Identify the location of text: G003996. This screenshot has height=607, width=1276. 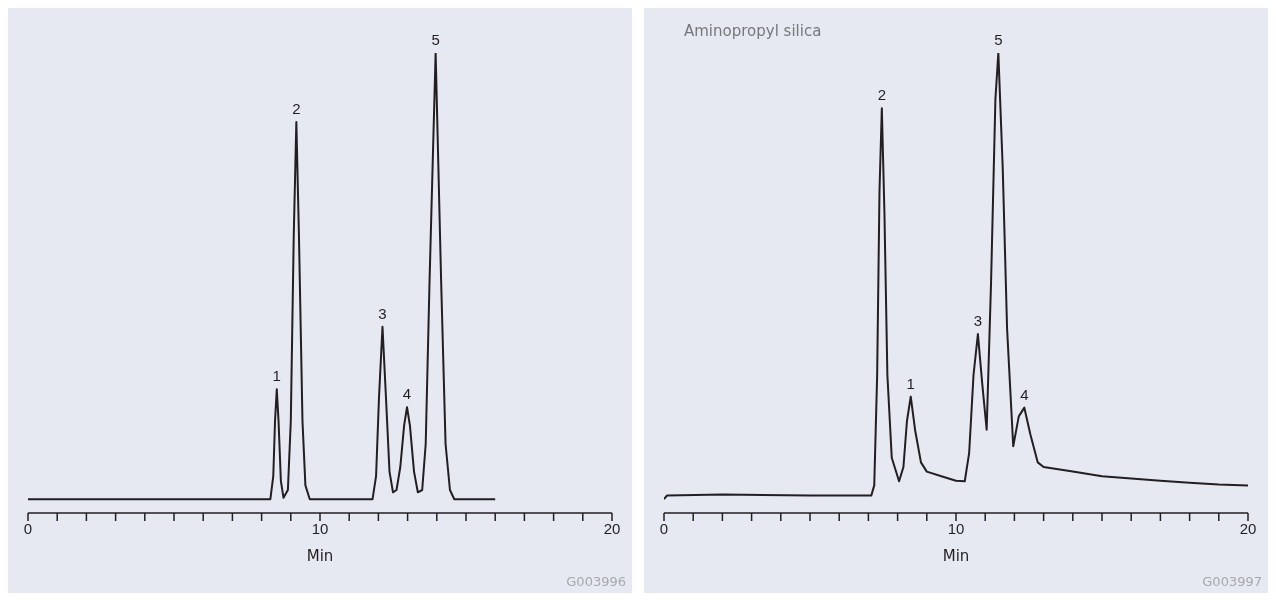
(596, 581).